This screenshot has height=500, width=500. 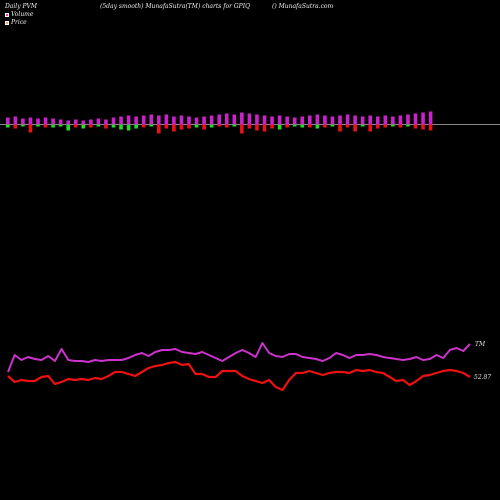 I want to click on chart-header-site: () MunafaSutra.com, so click(x=303, y=6).